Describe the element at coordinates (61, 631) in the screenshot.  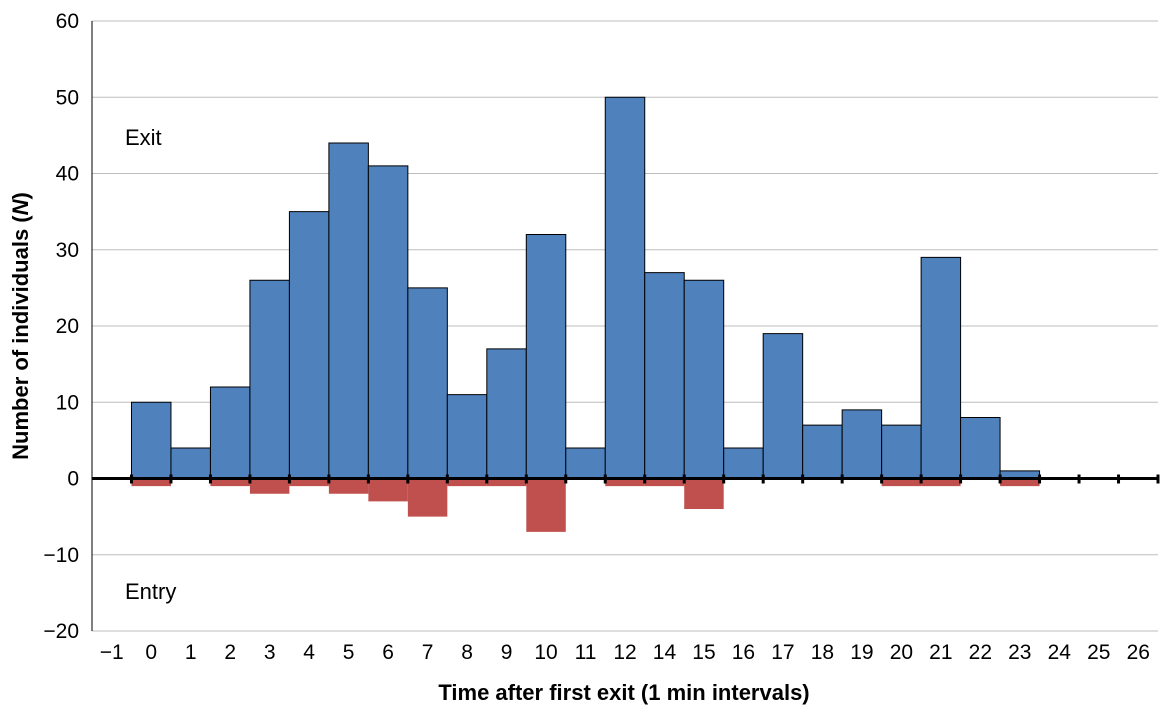
I see `y-tick-label: −20` at that location.